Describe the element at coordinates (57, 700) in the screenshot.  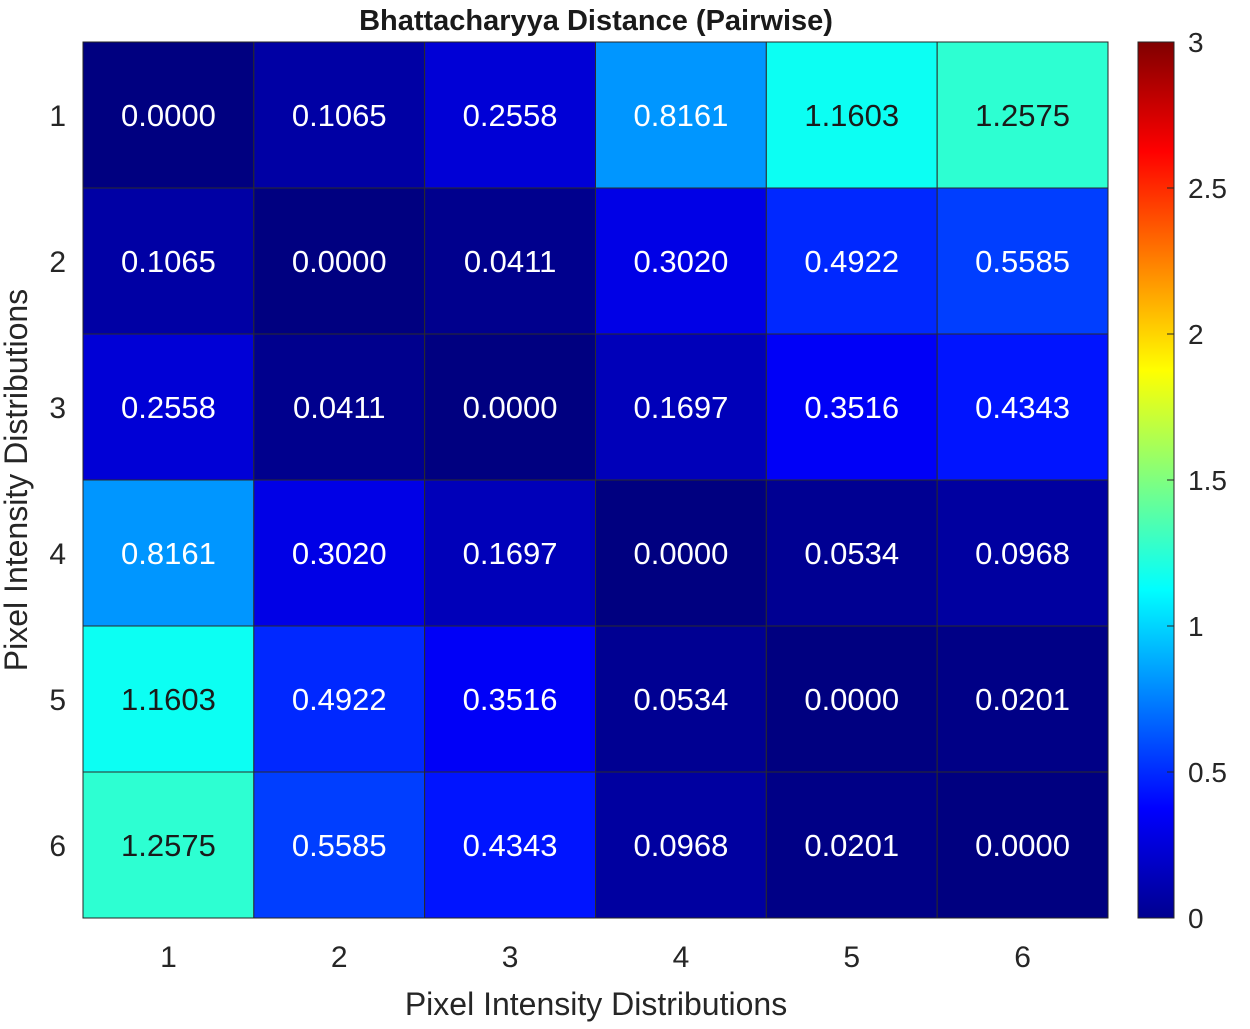
I see `y-tick-label: 5` at that location.